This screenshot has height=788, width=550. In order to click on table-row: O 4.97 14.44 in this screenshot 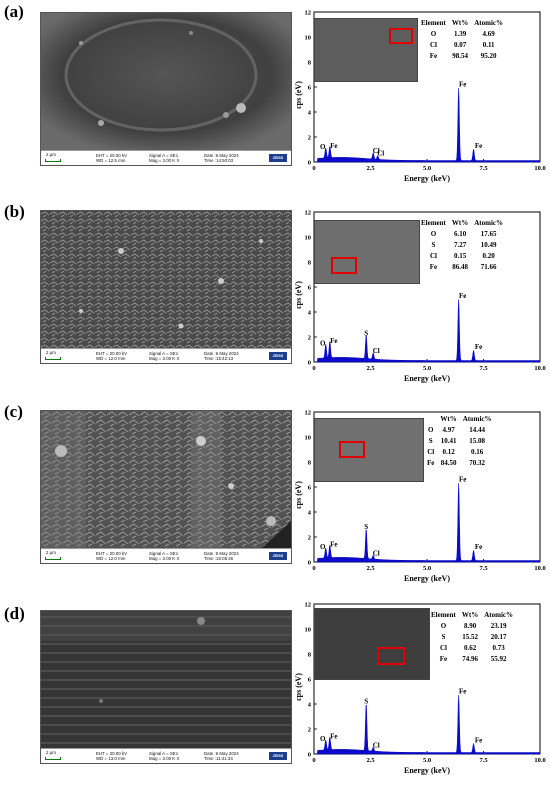, I will do `click(459, 430)`.